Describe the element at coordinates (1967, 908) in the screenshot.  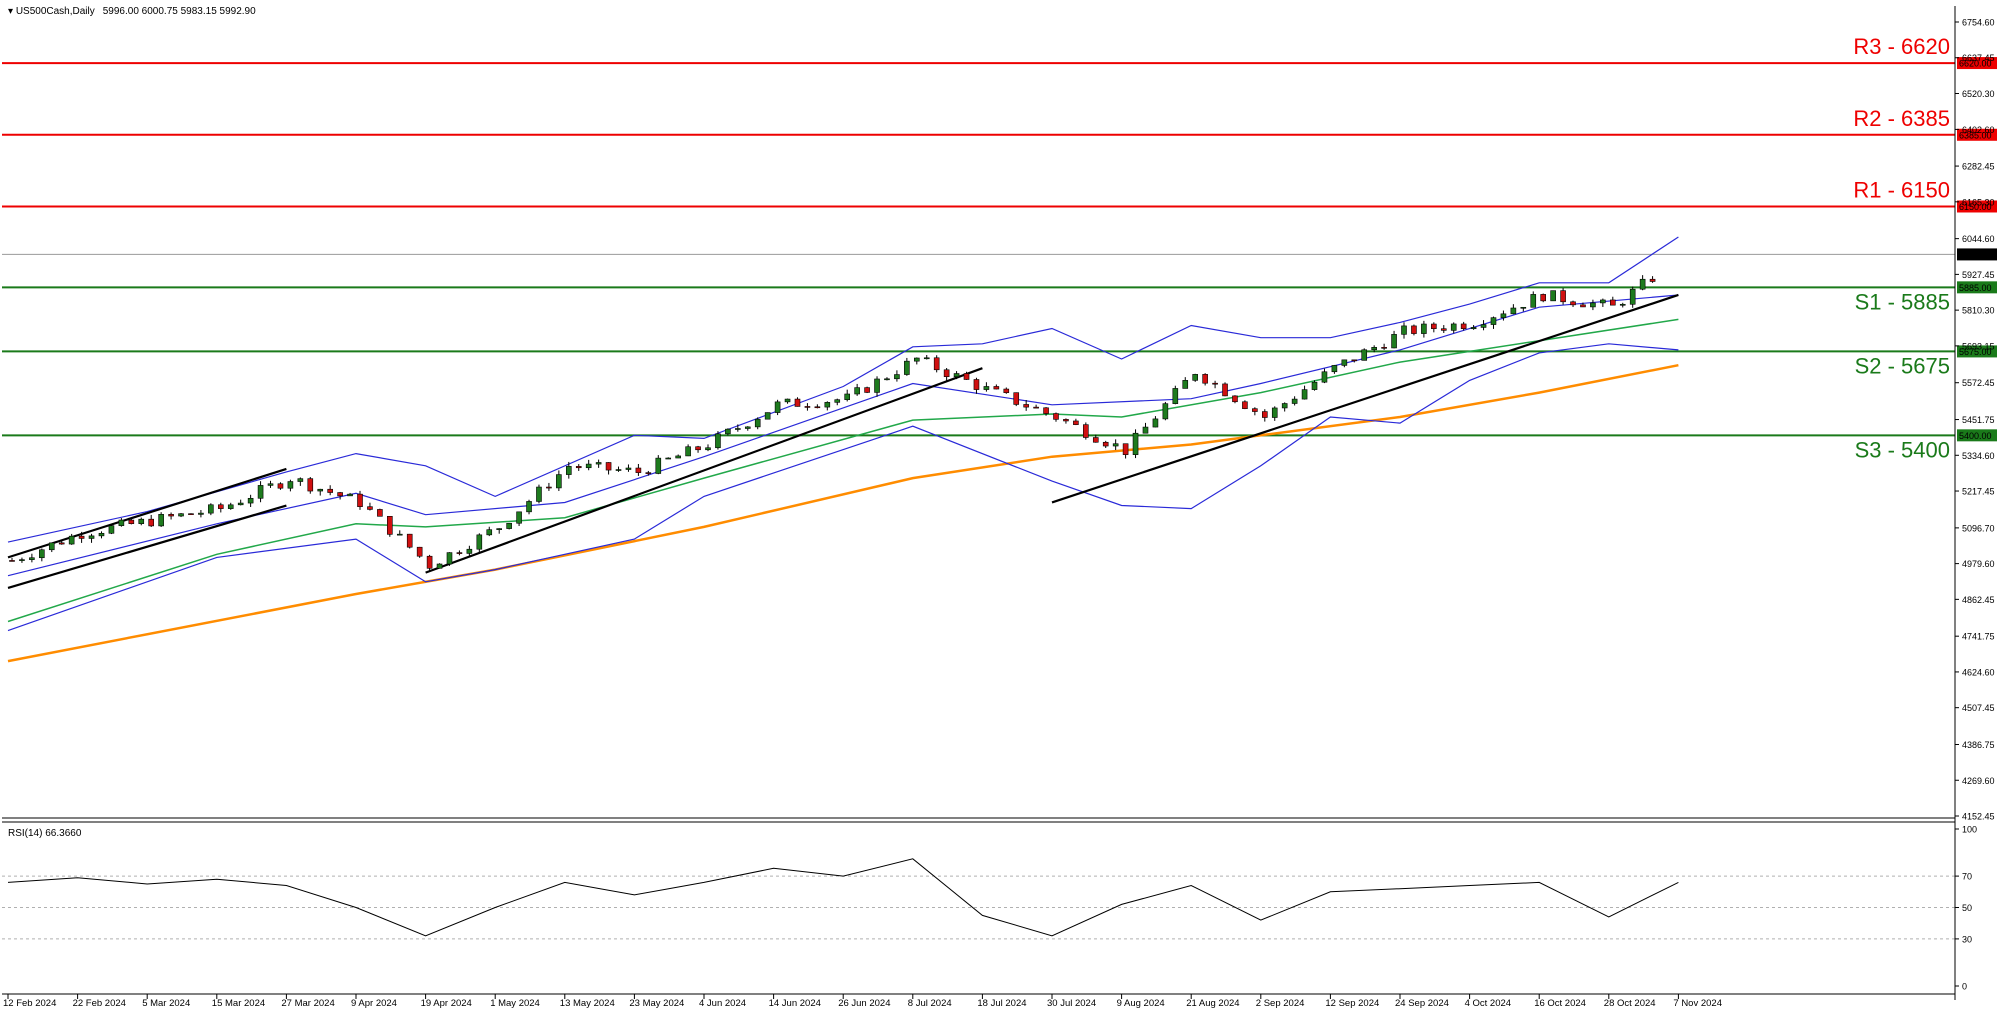
I see `rsi-tick-label: 50` at that location.